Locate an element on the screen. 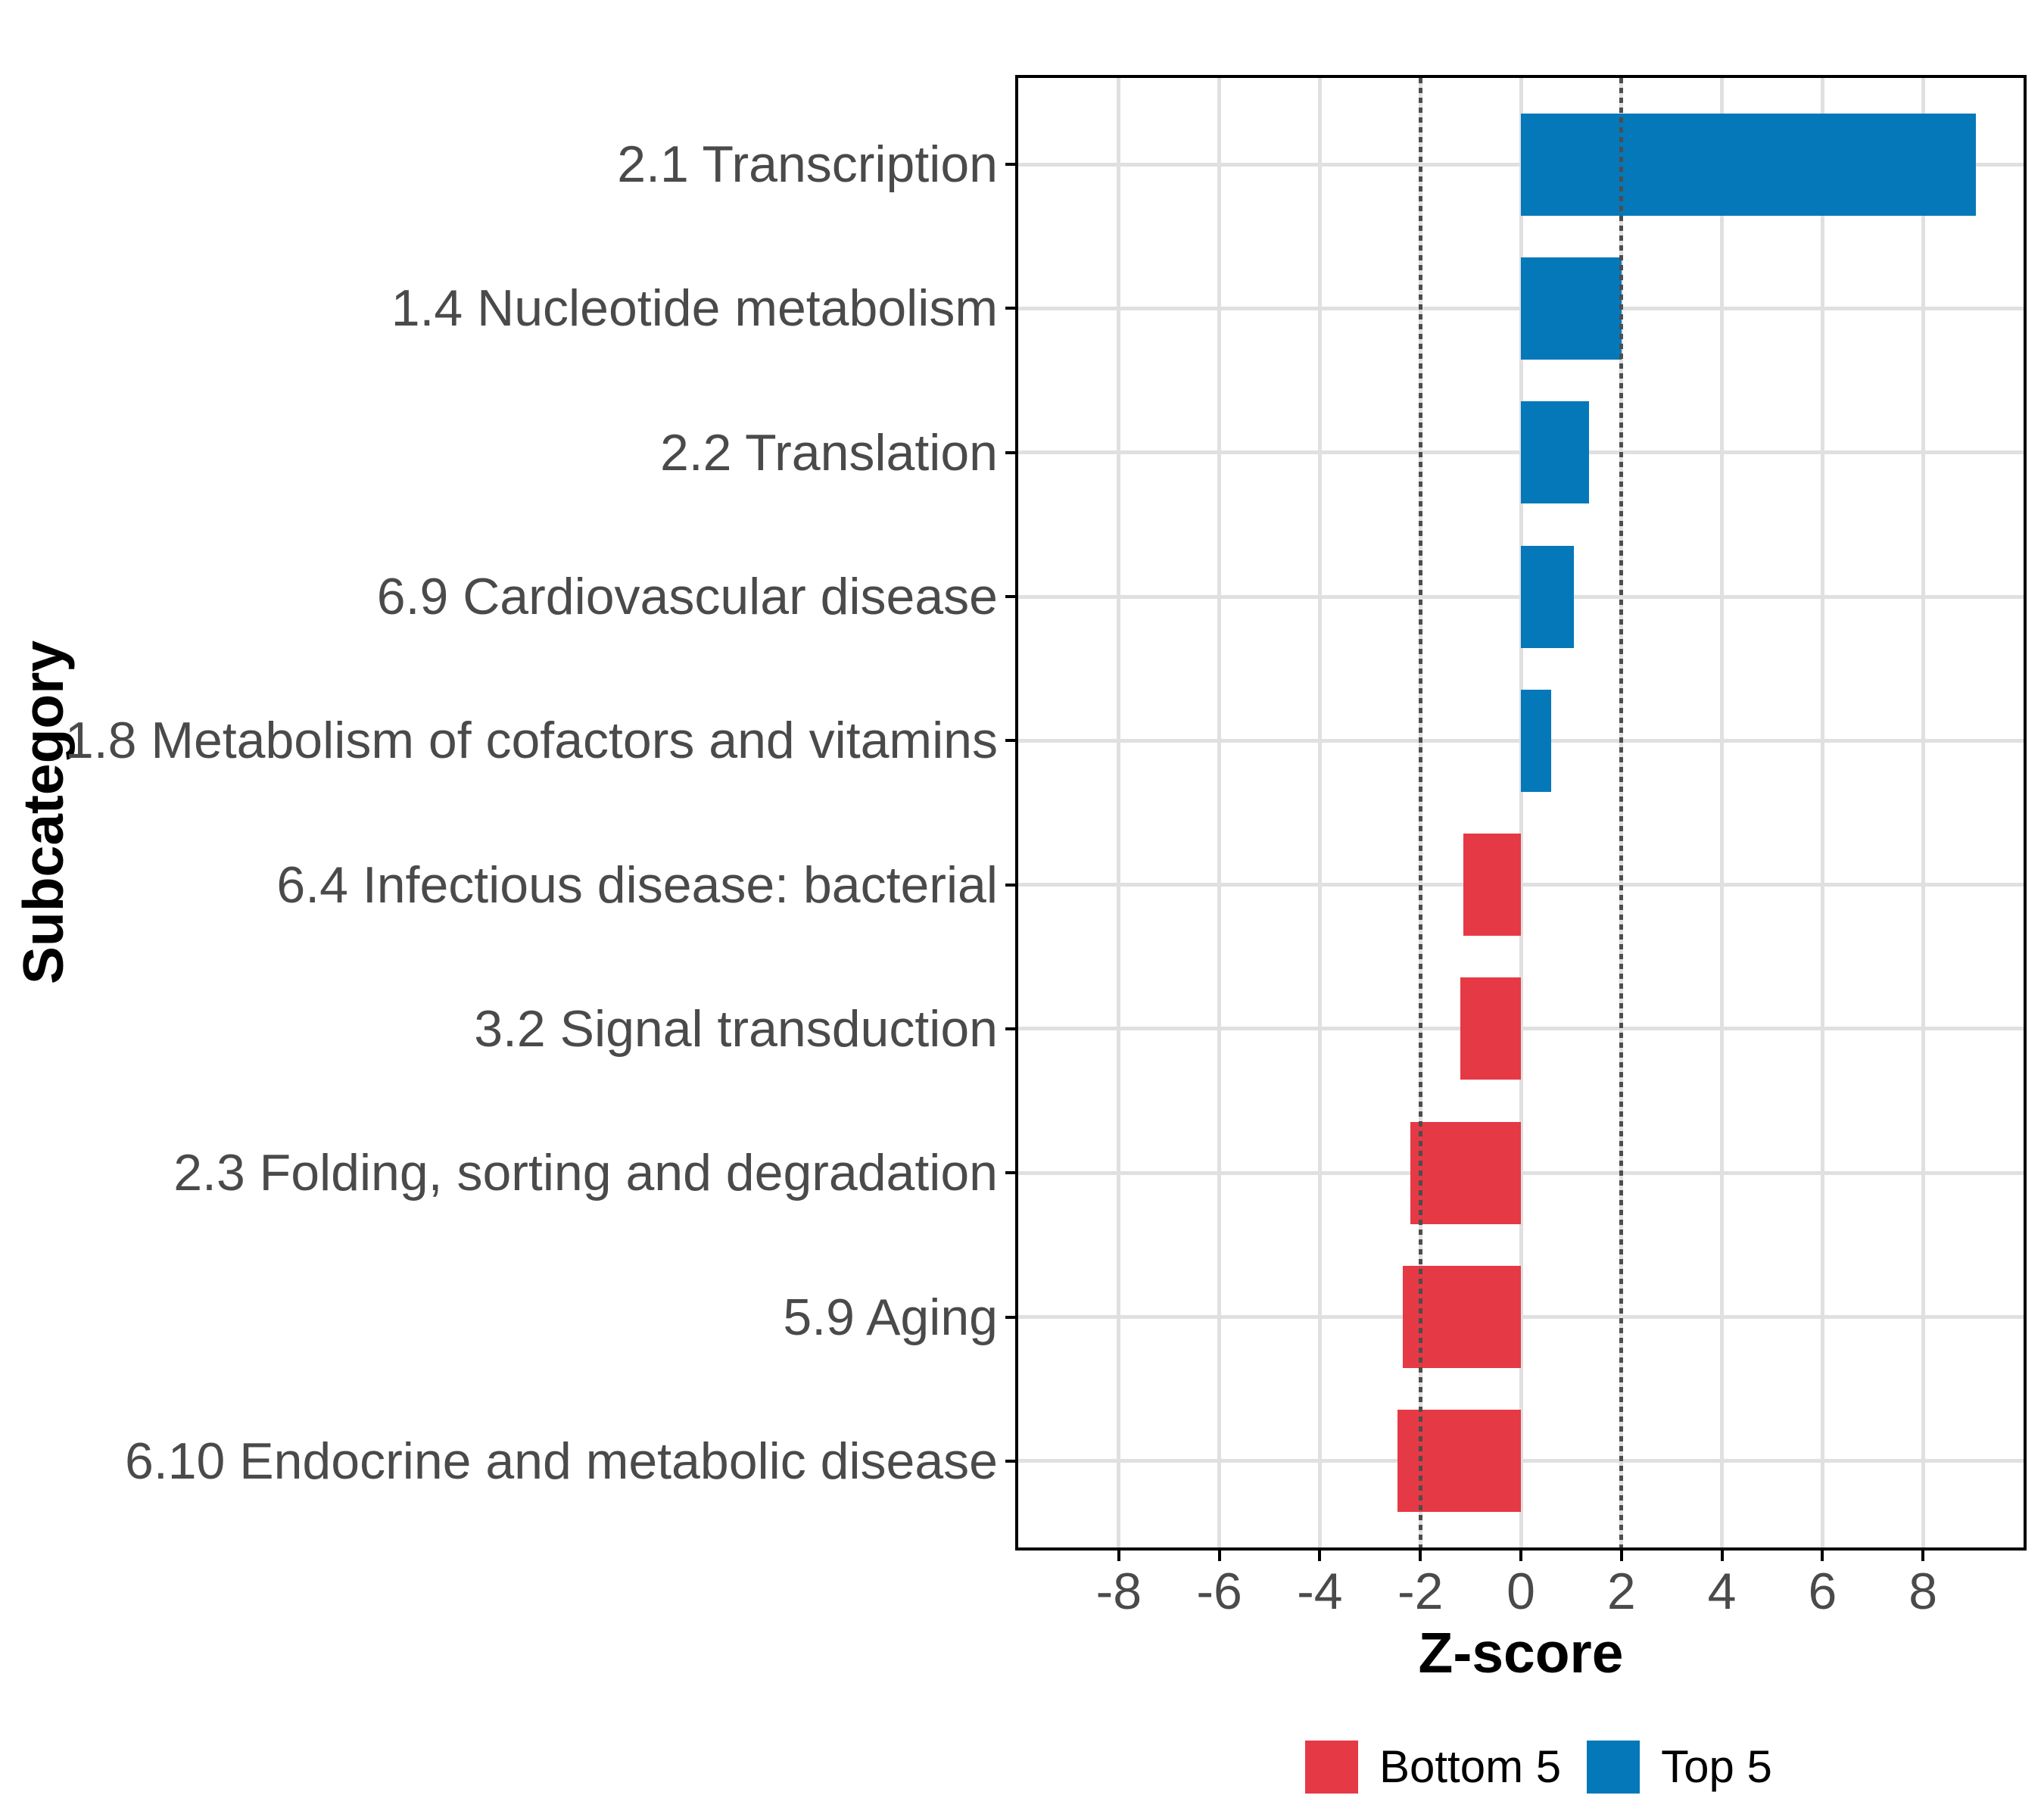  y-axis-tick-label: 2.3 Folding, sorting and degradation is located at coordinates (585, 1173).